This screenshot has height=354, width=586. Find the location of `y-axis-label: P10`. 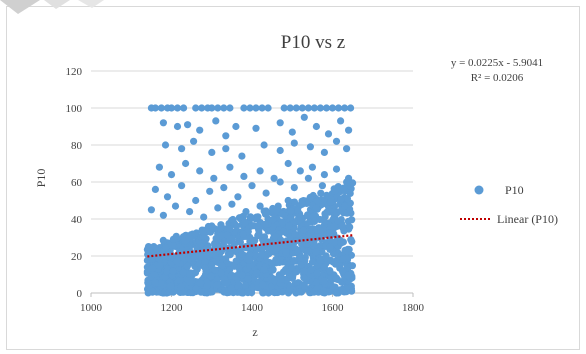

y-axis-label: P10 is located at coordinates (41, 178).